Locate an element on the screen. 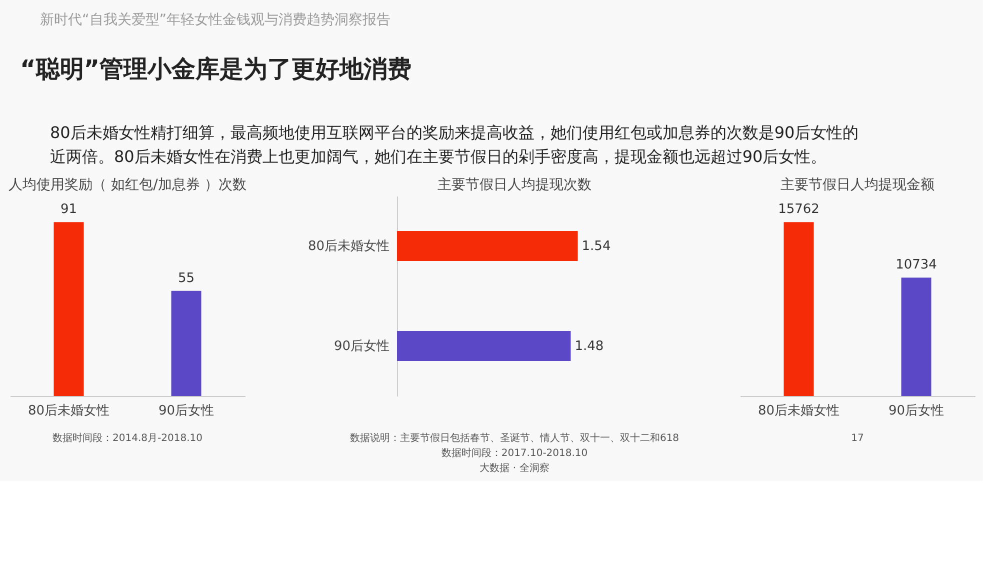 This screenshot has width=1000, height=563. text: 80后未婚女性精打细算，最高频地使用互联网平台的奖励来提高收益，她们使用红包或加息券的次数是90后女性的近两倍。80后未婚女性在消费上也更加阔气，她们在主要节假日的剁手密度高，提现金额也远超过90后女性。 is located at coordinates (454, 144).